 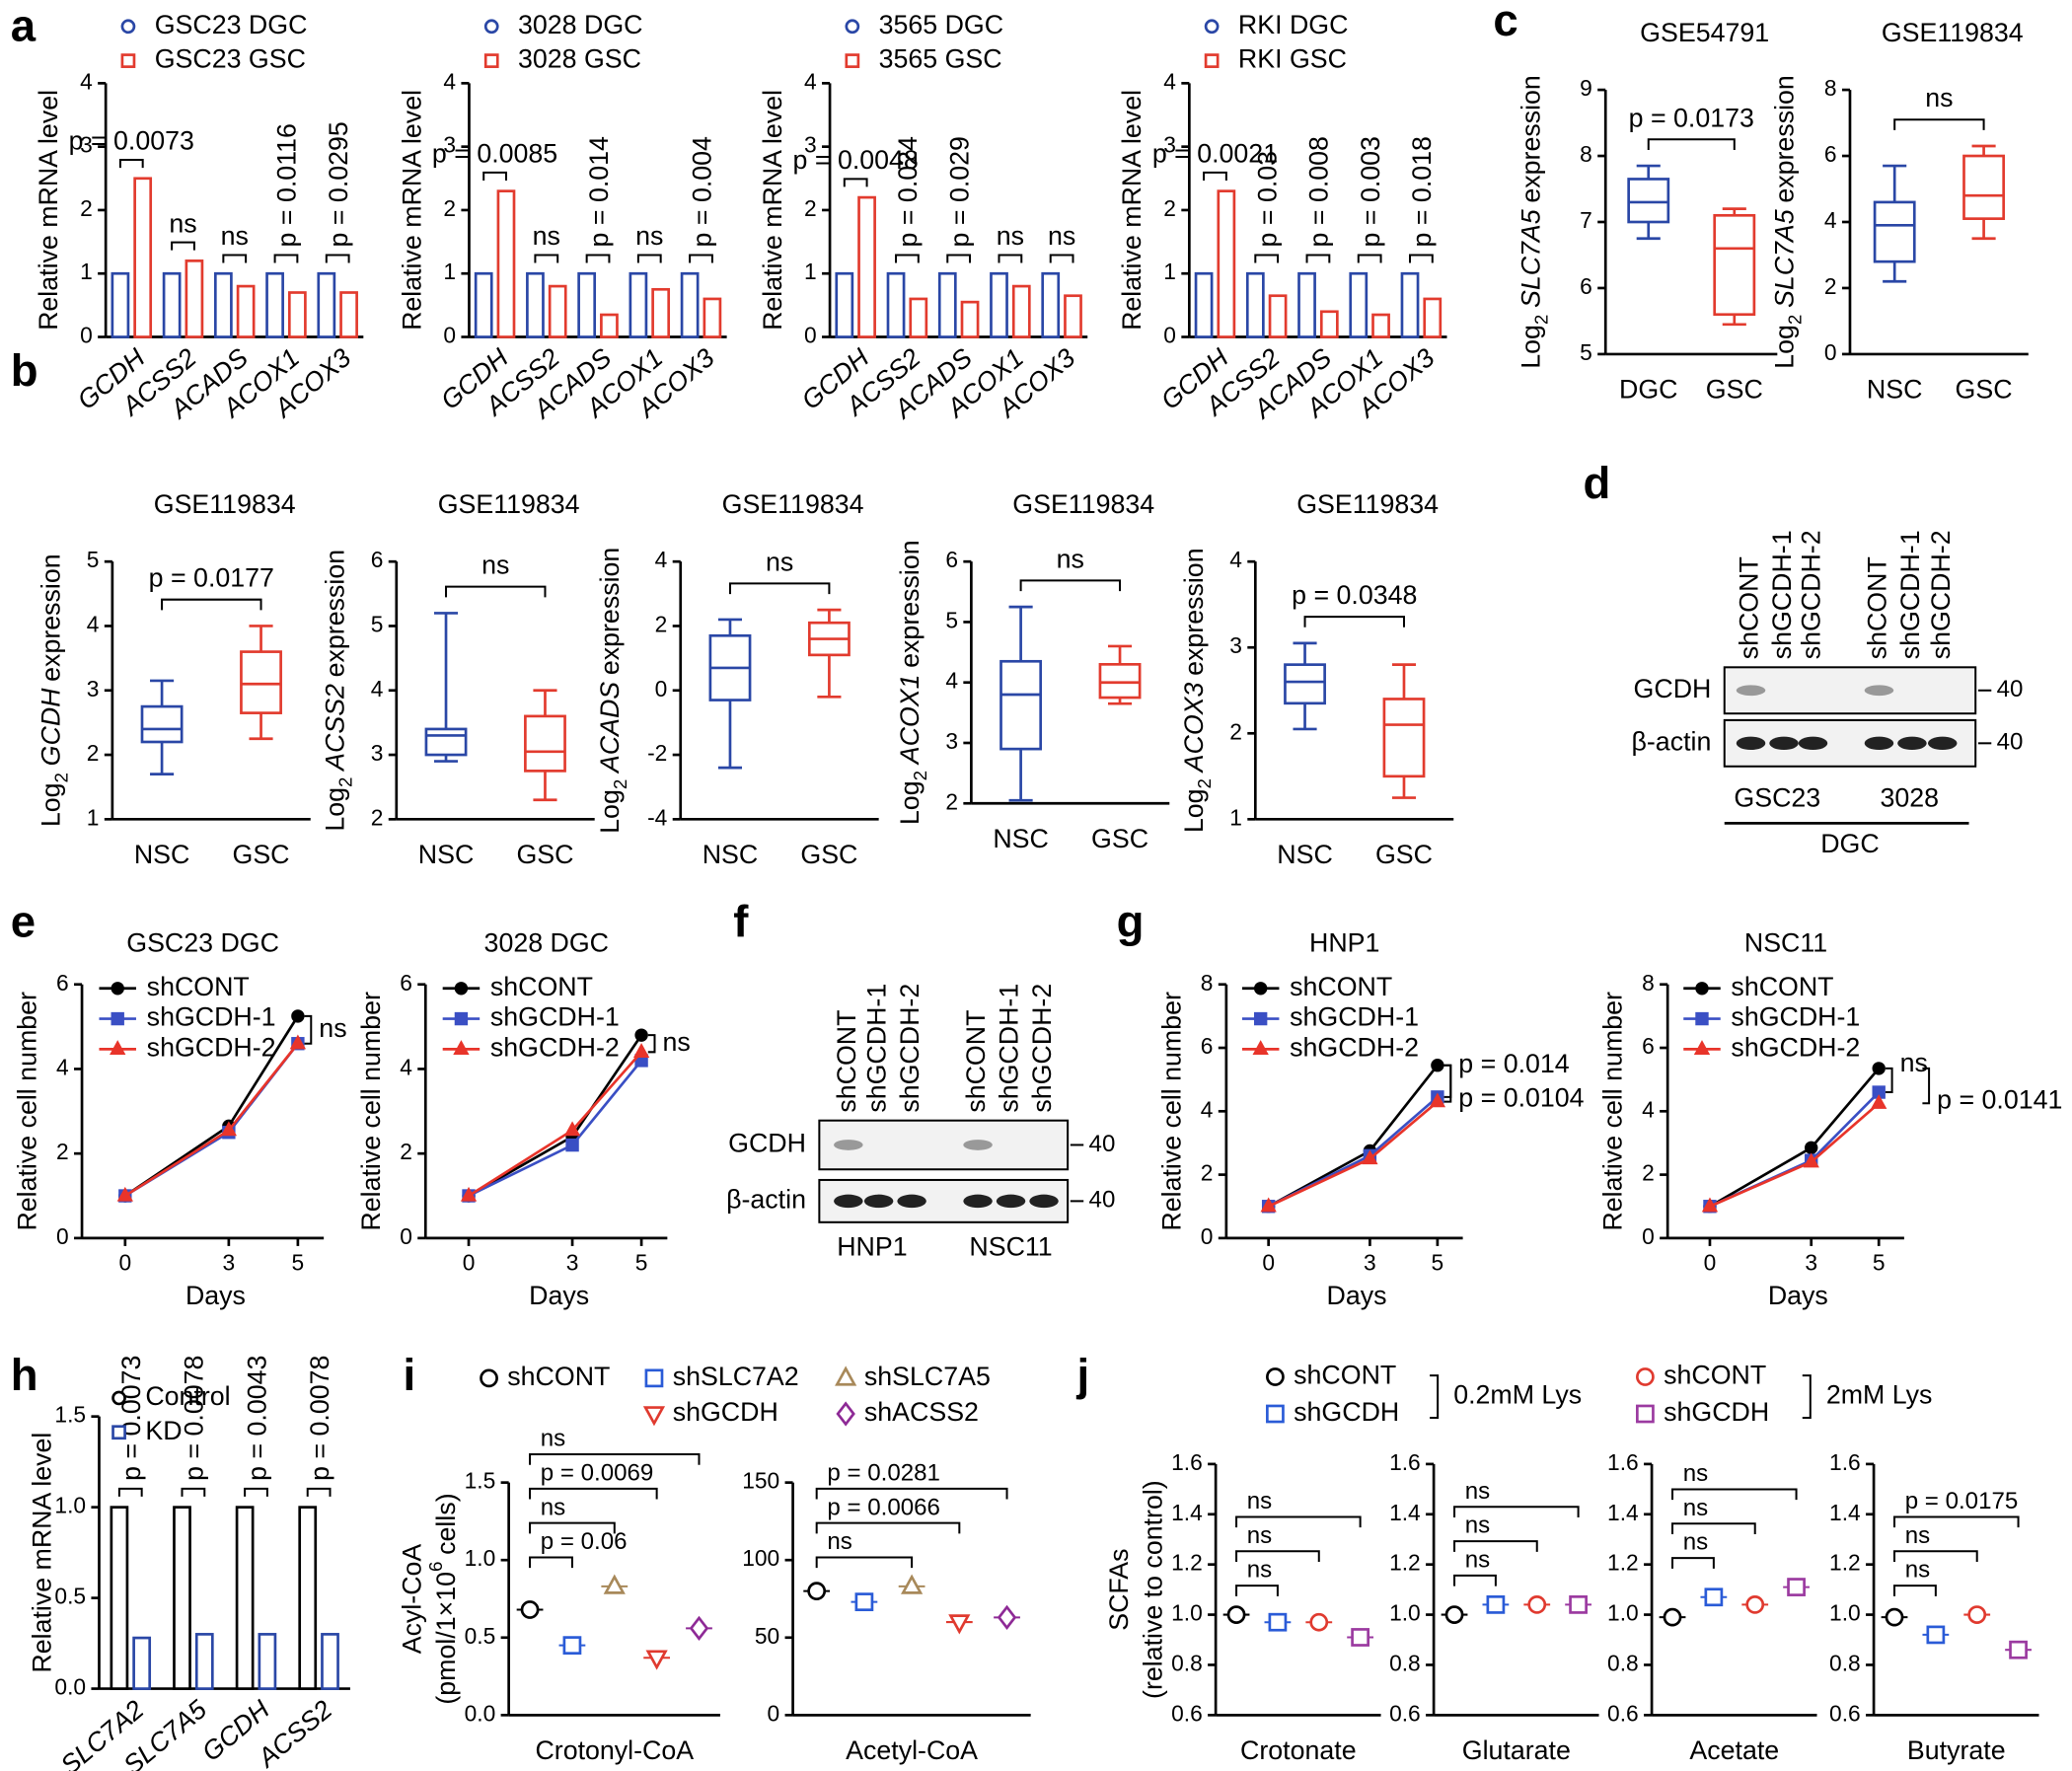 I want to click on x-axis-label: Crotonyl-CoA, so click(x=614, y=1750).